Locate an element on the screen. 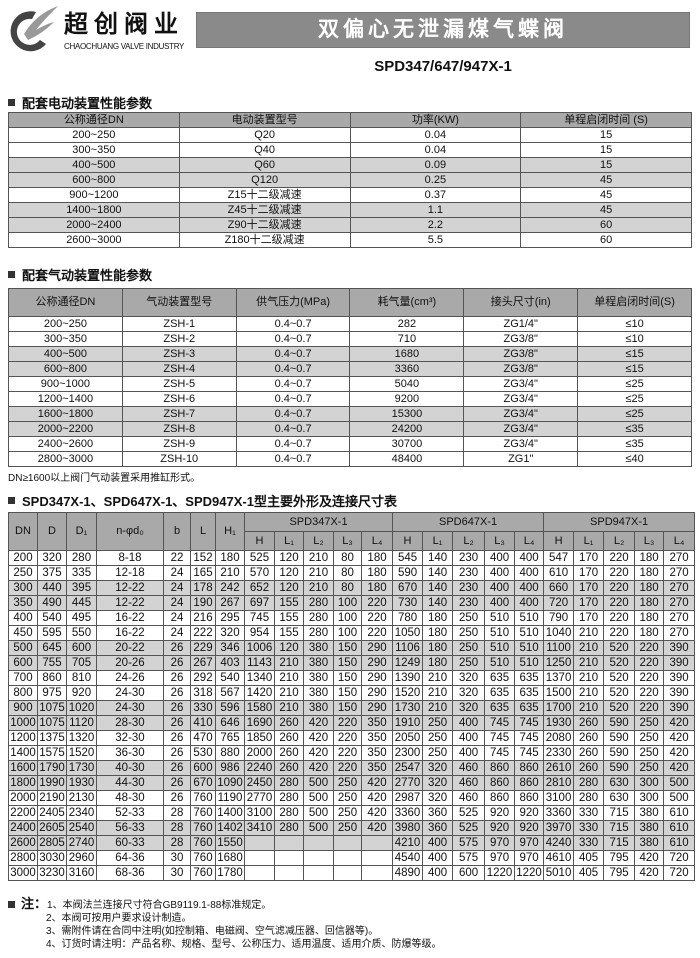  table-cell: 350 is located at coordinates (377, 768).